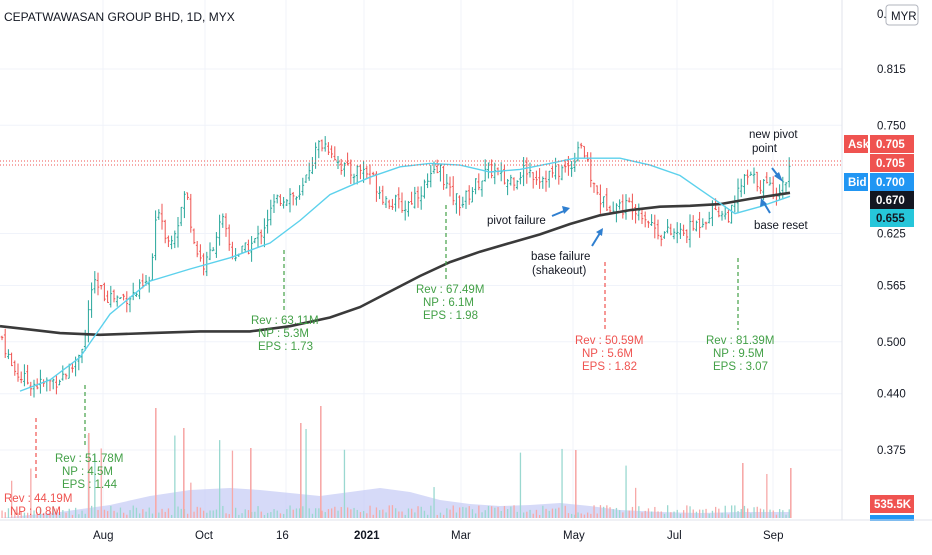 The image size is (932, 555). What do you see at coordinates (890, 219) in the screenshot?
I see `ma-short-value: 0.655` at bounding box center [890, 219].